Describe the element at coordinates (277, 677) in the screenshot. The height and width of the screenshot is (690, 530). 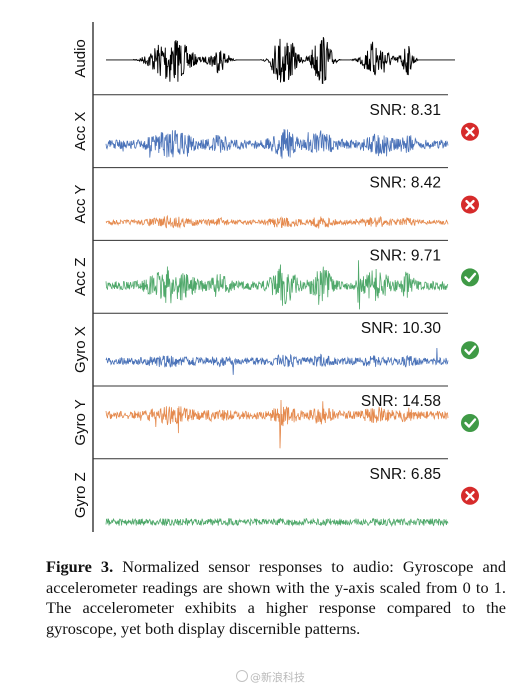
I see `watermark-text: @新浪科技` at that location.